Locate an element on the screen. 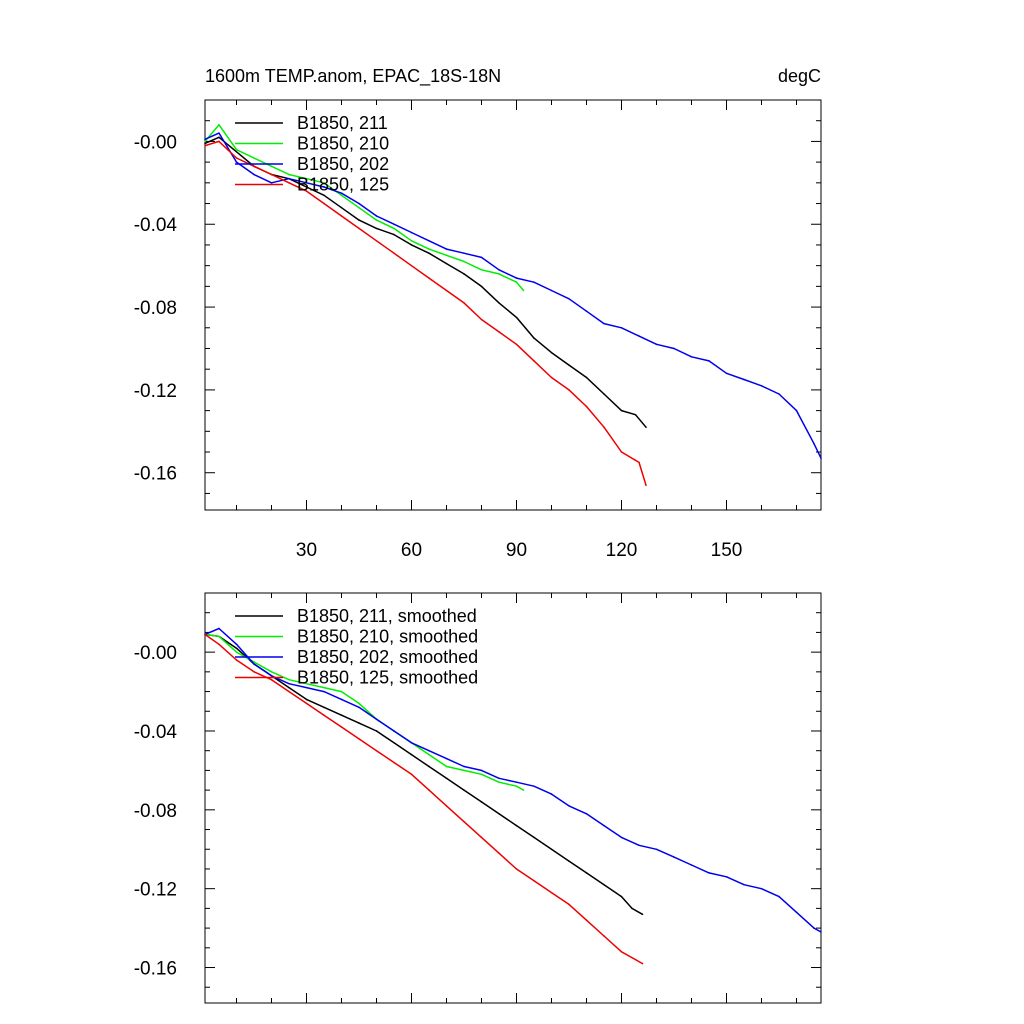  y-tick-label: -0.04 is located at coordinates (156, 732).